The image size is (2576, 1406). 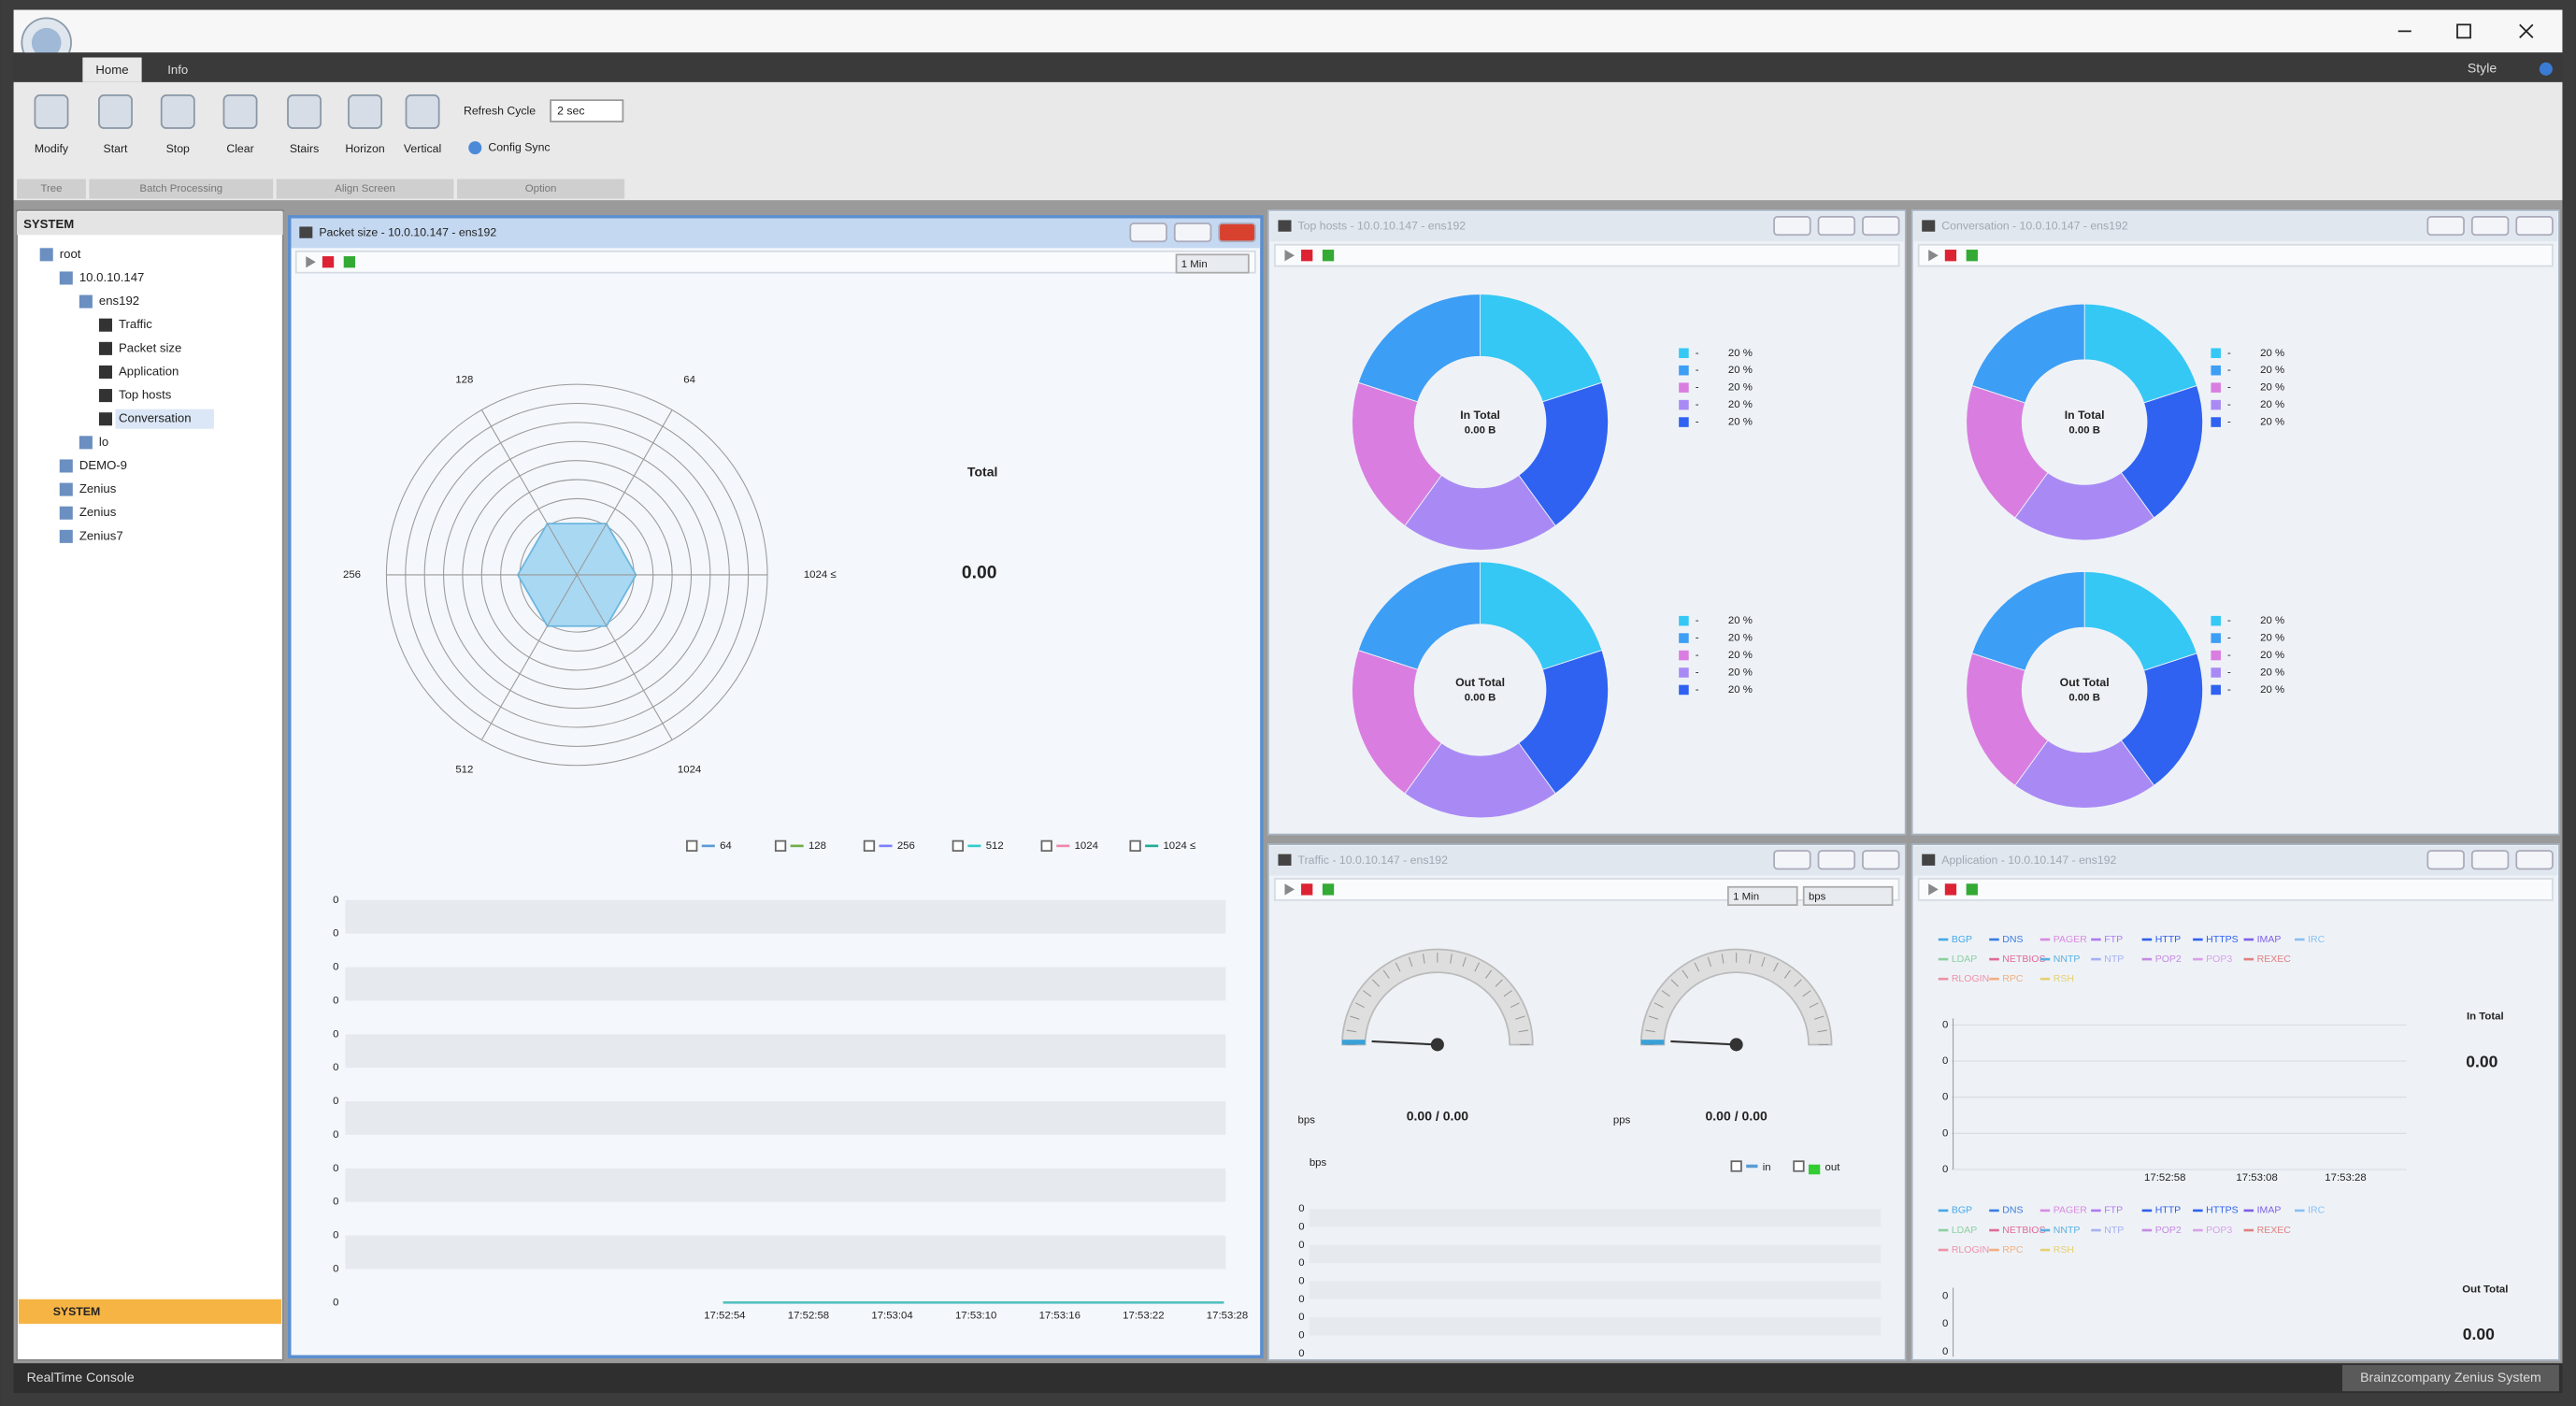 I want to click on ribbon-button-label: Vertical, so click(x=422, y=149).